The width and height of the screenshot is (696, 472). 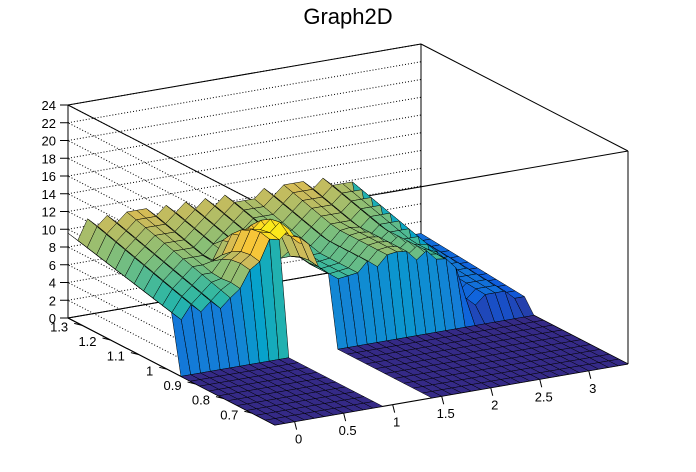 I want to click on chart-title: Graph2D, so click(x=348, y=16).